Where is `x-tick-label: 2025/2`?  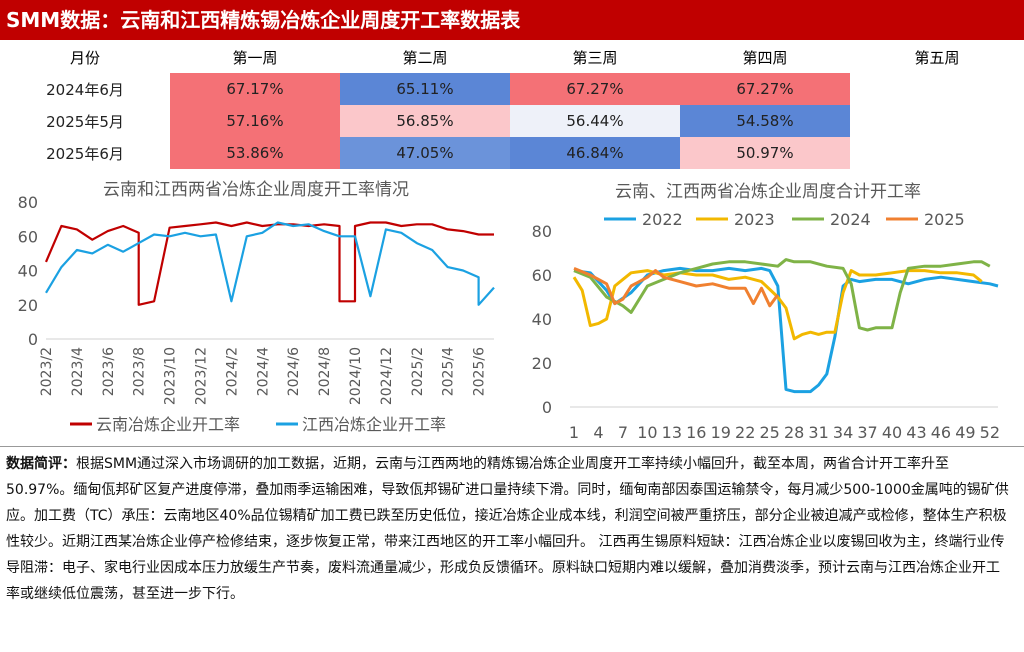 x-tick-label: 2025/2 is located at coordinates (418, 371).